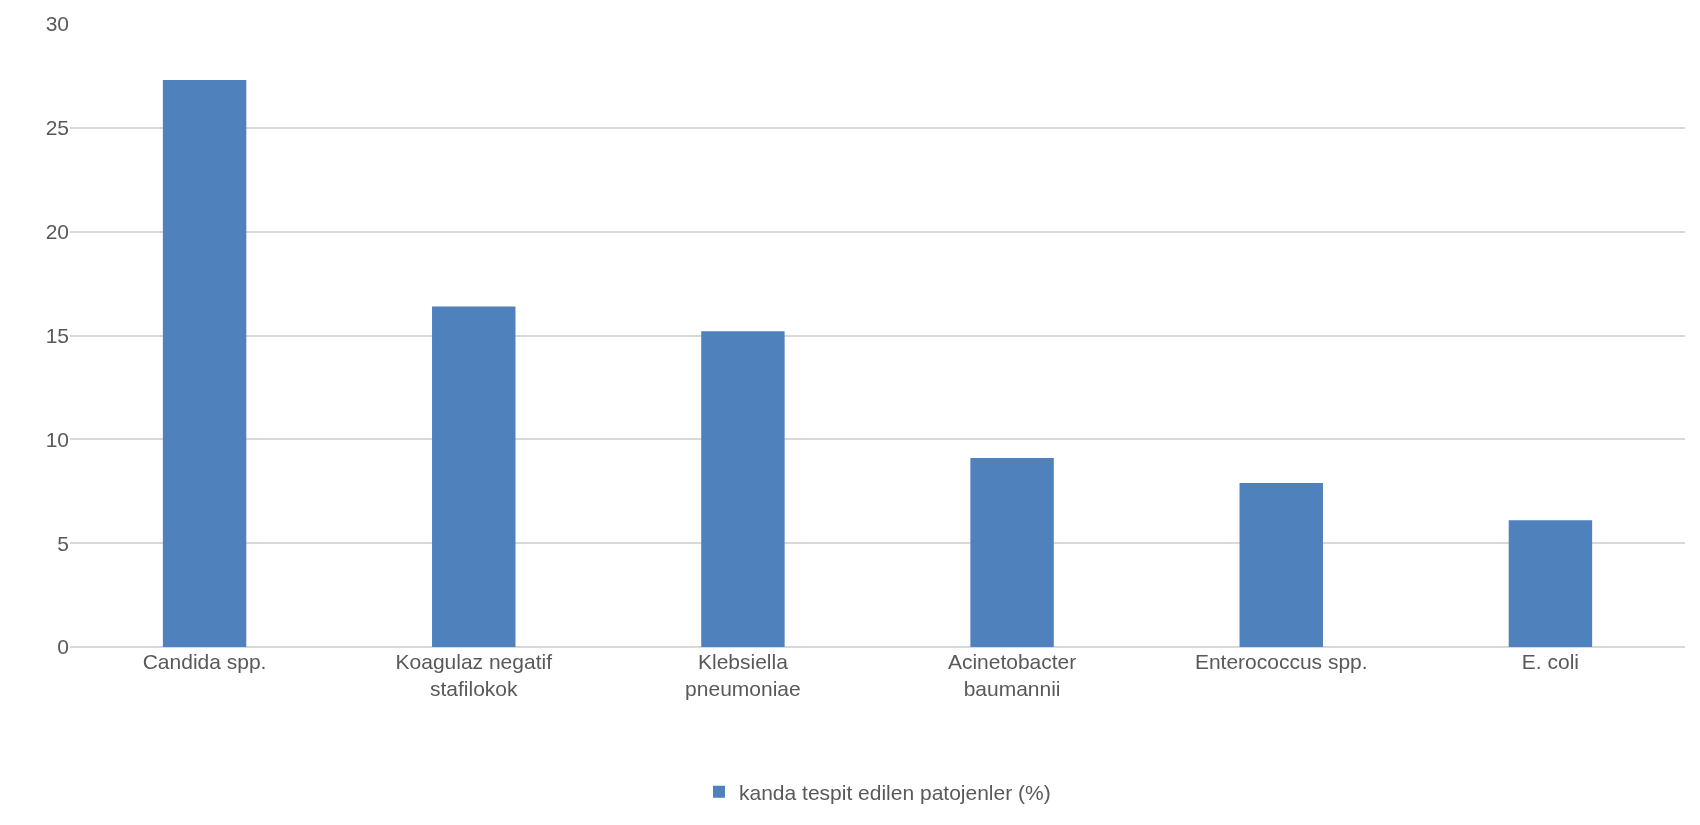  I want to click on x-tick-label: Acinetobacter baumannii, so click(1012, 675).